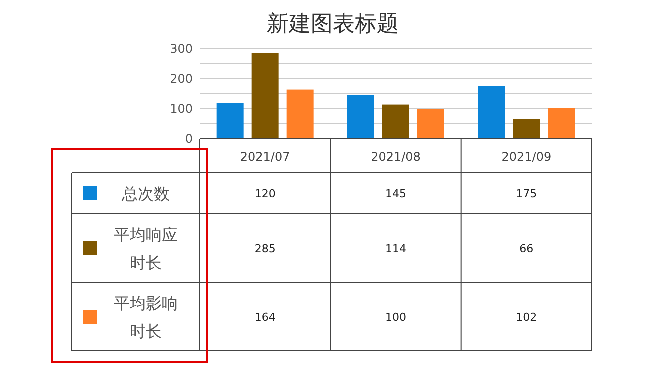 The width and height of the screenshot is (655, 372). I want to click on legend-label: 总次数, so click(145, 194).